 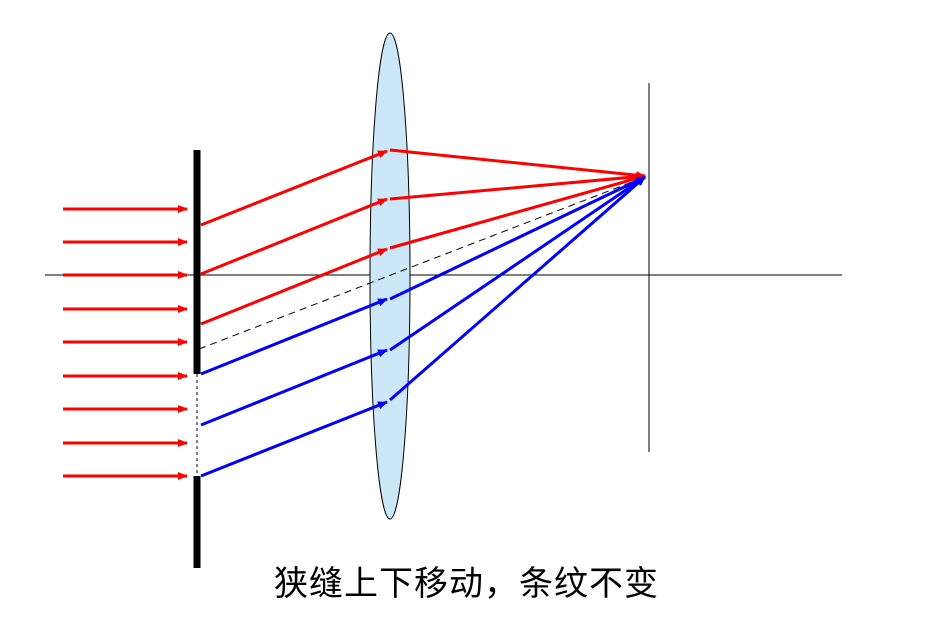 What do you see at coordinates (125, 342) in the screenshot?
I see `incident-rays` at bounding box center [125, 342].